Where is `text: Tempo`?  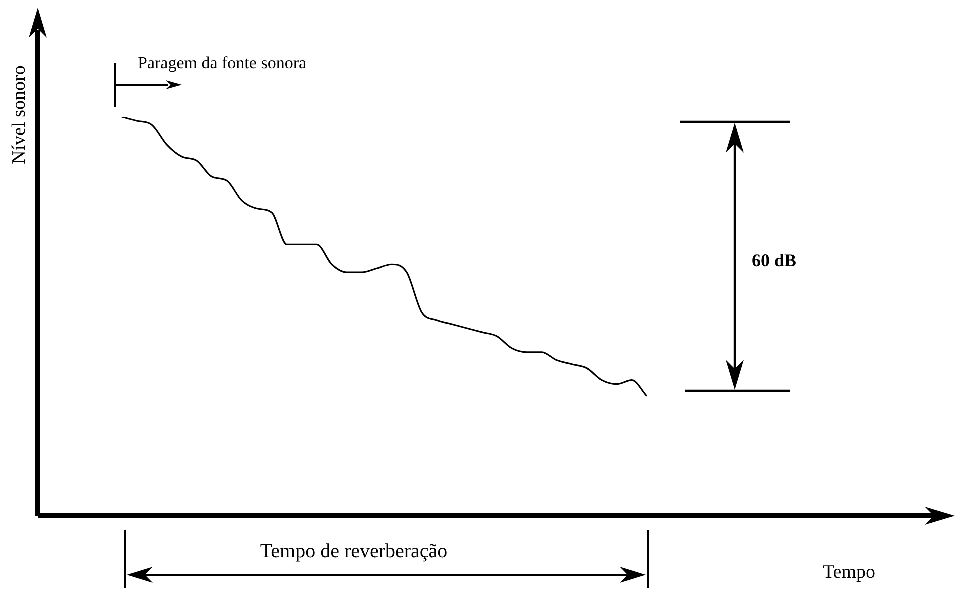
text: Tempo is located at coordinates (849, 572).